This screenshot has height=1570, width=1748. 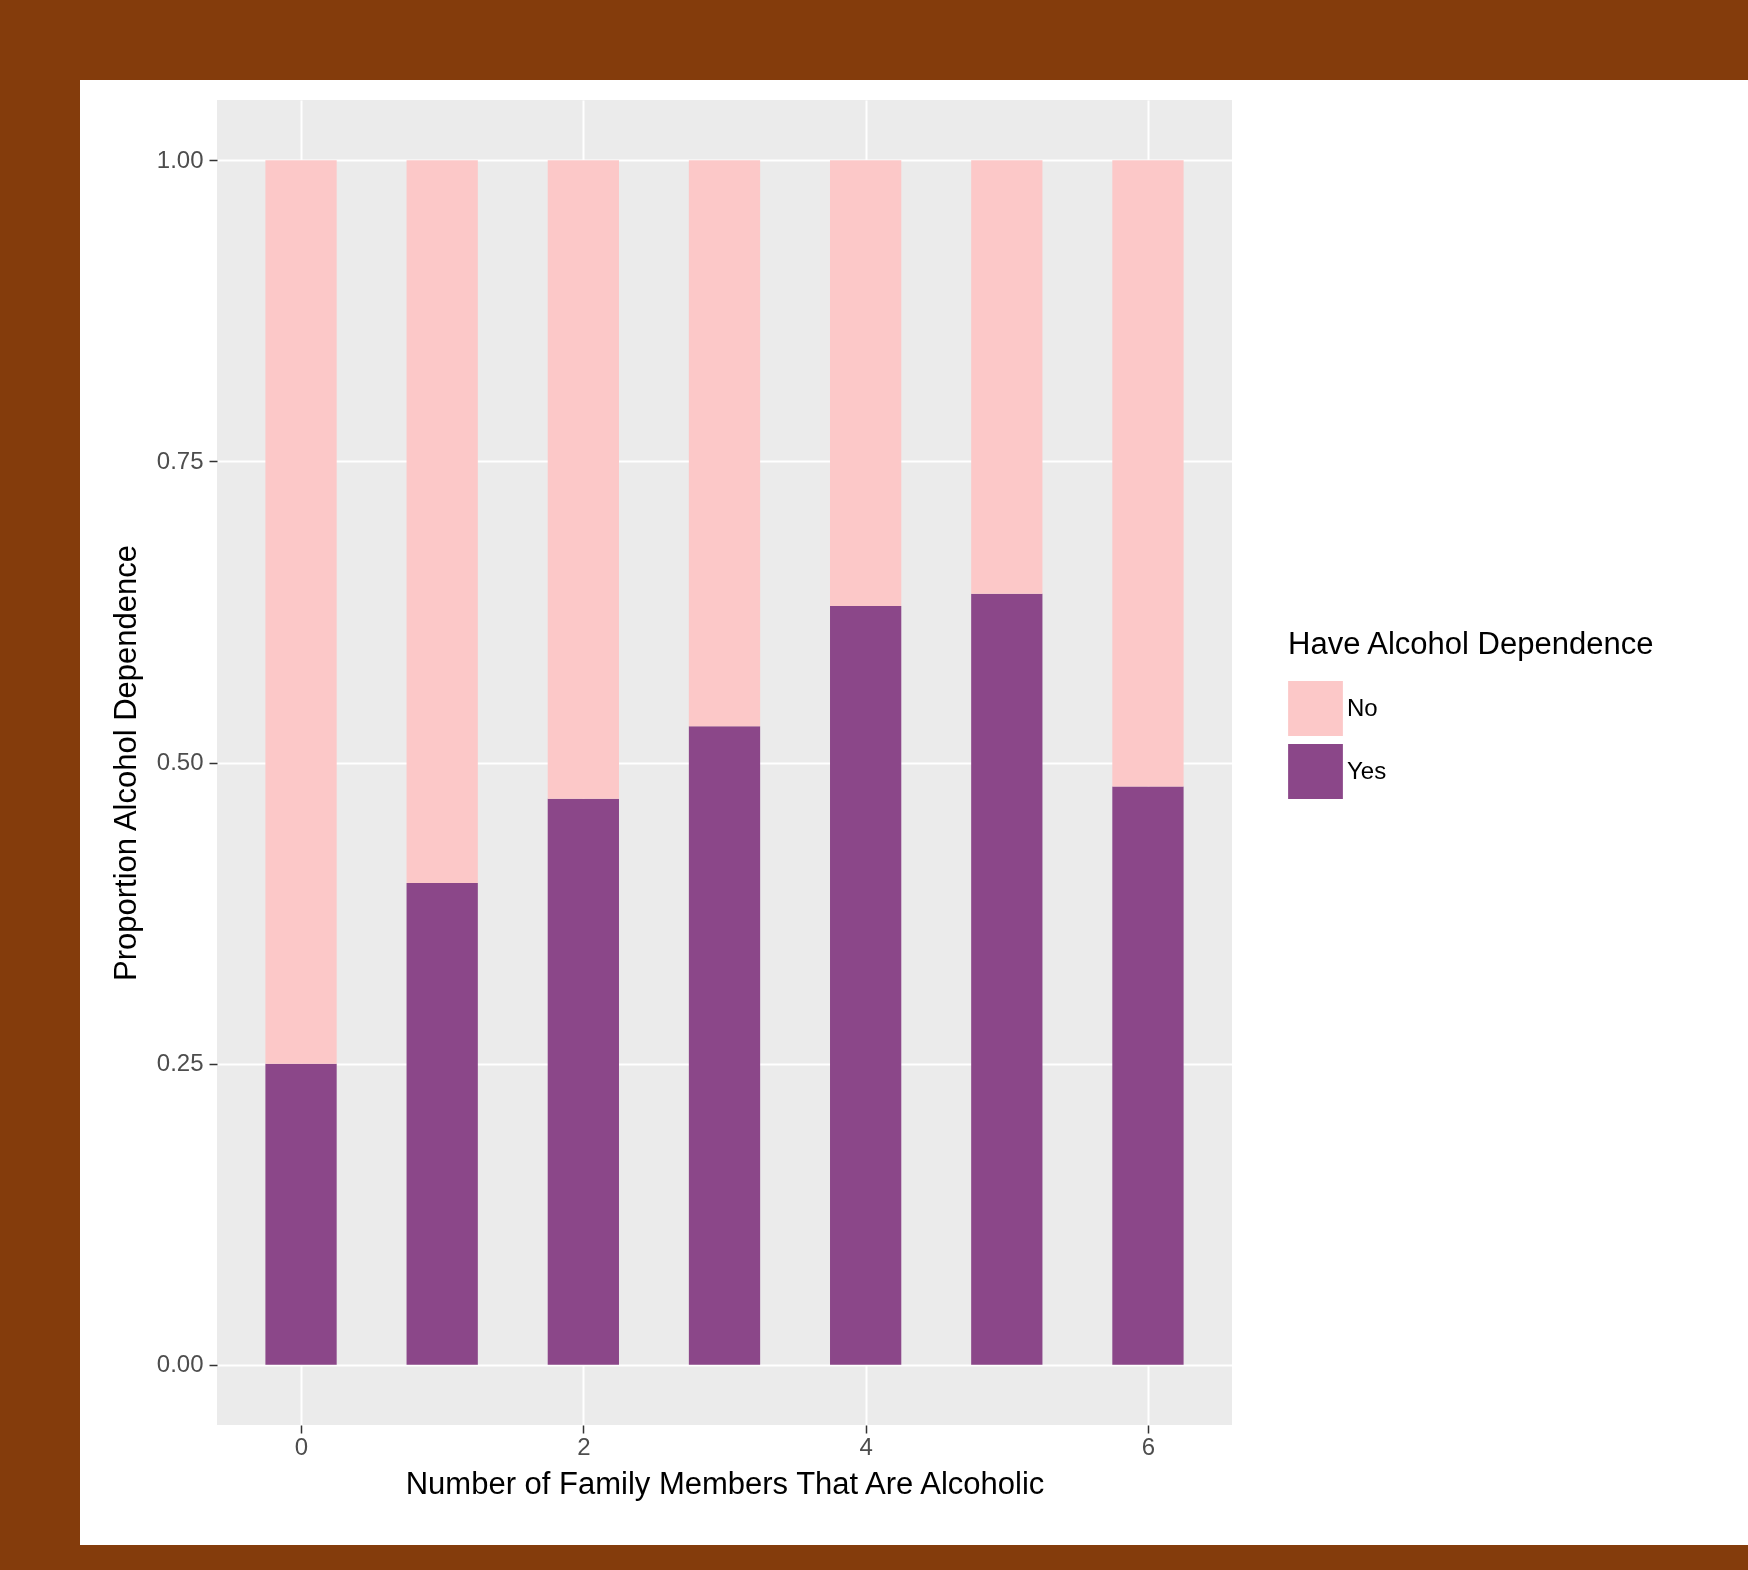 I want to click on x-tick-label: 2, so click(x=584, y=1446).